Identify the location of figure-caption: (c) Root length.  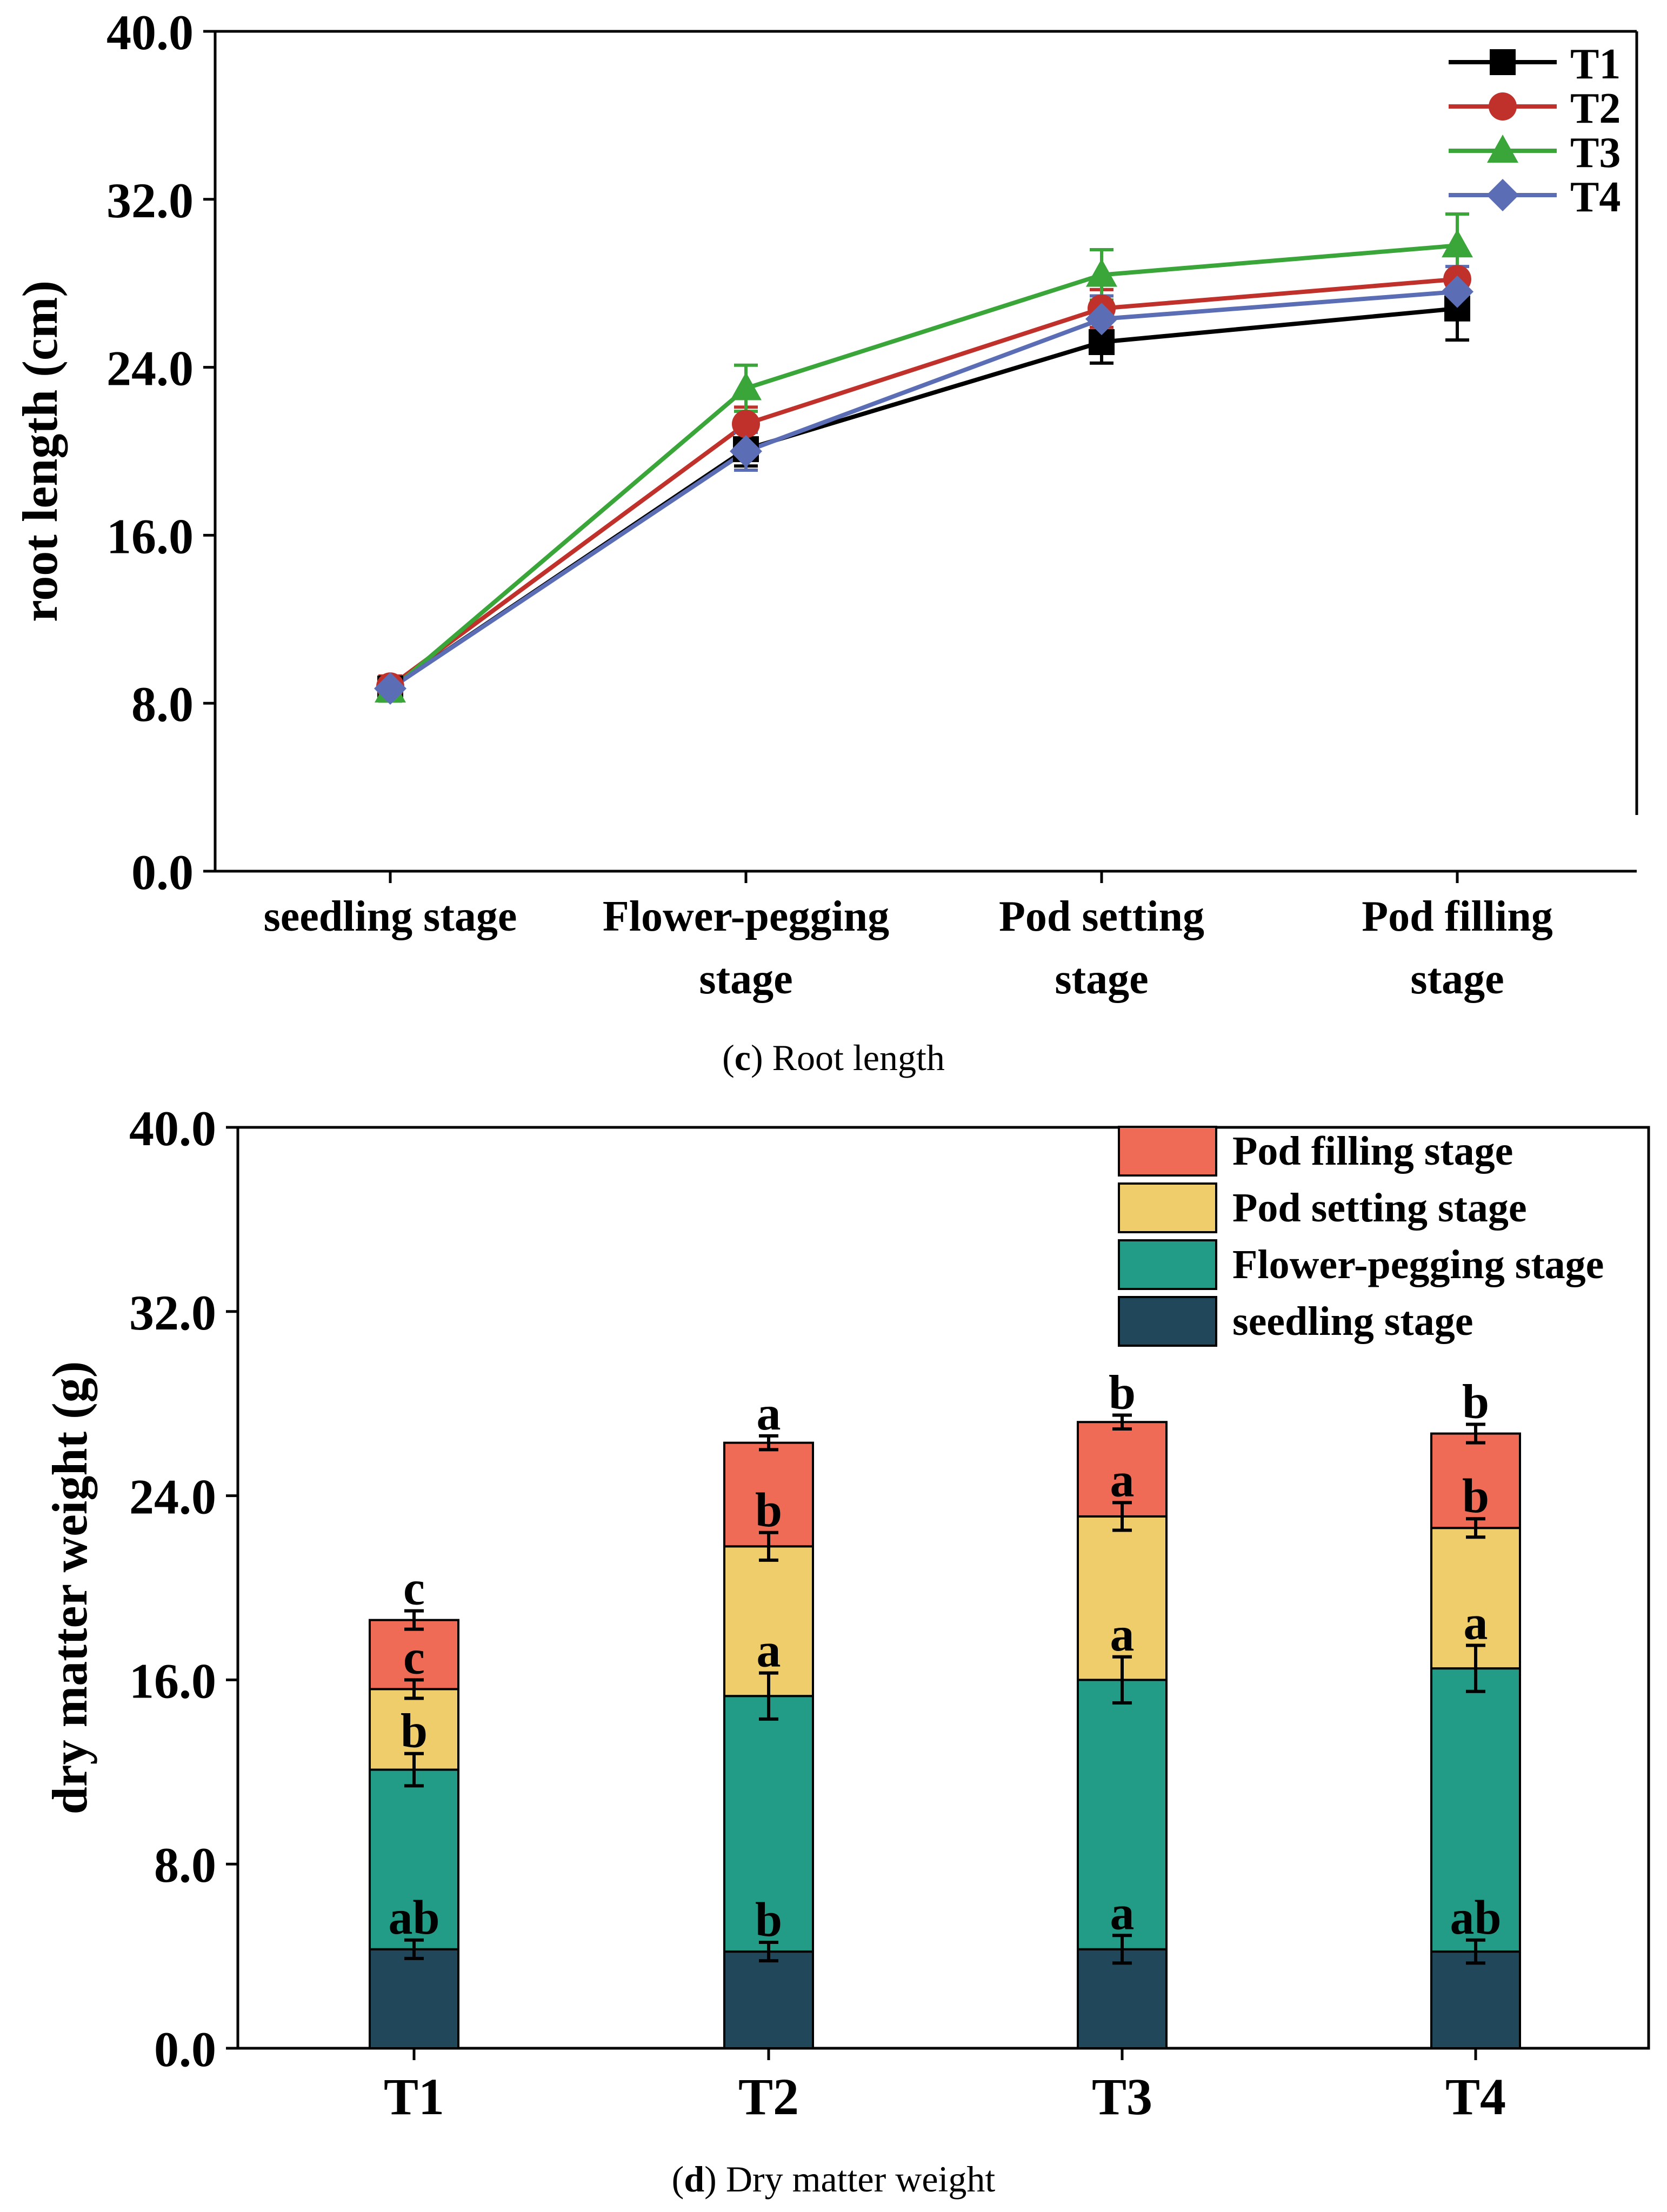
(833, 1057).